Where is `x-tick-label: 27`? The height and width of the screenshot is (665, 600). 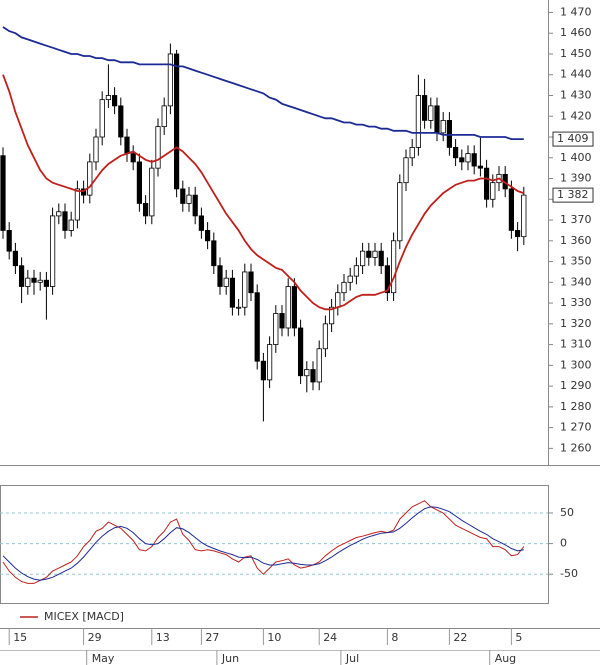 x-tick-label: 27 is located at coordinates (212, 637).